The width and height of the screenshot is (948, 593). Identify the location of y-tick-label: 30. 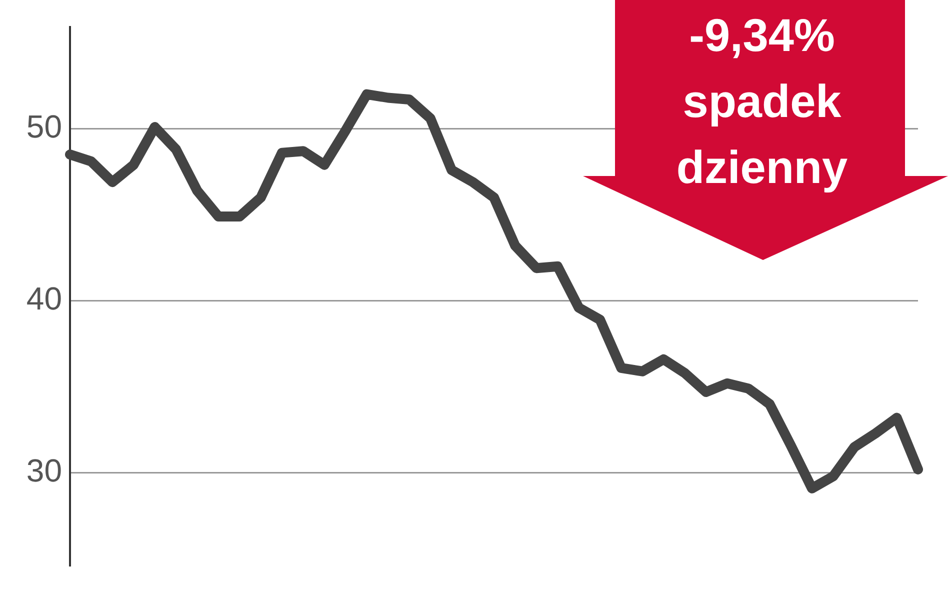
(44, 470).